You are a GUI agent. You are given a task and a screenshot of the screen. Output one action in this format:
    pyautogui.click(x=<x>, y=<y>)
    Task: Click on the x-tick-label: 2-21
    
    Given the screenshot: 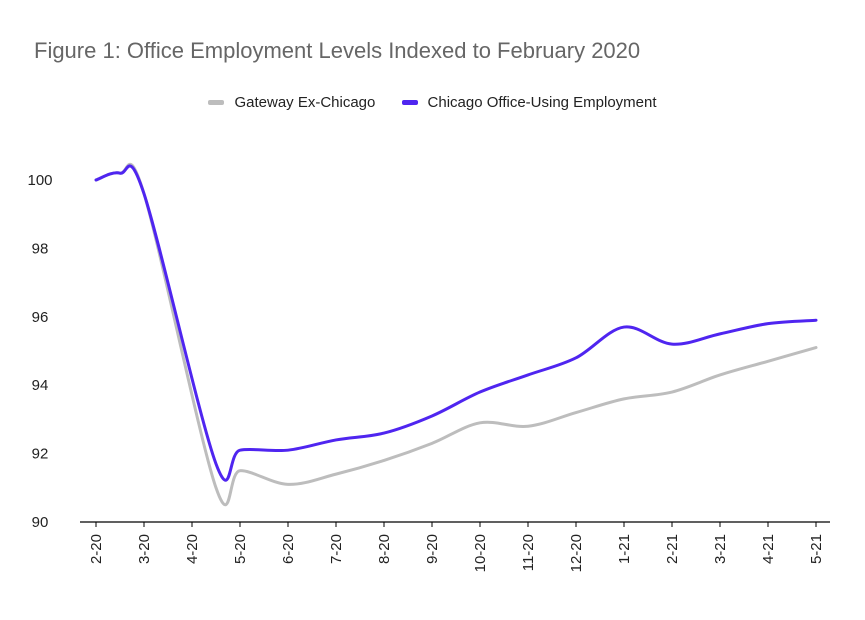 What is the action you would take?
    pyautogui.click(x=672, y=549)
    